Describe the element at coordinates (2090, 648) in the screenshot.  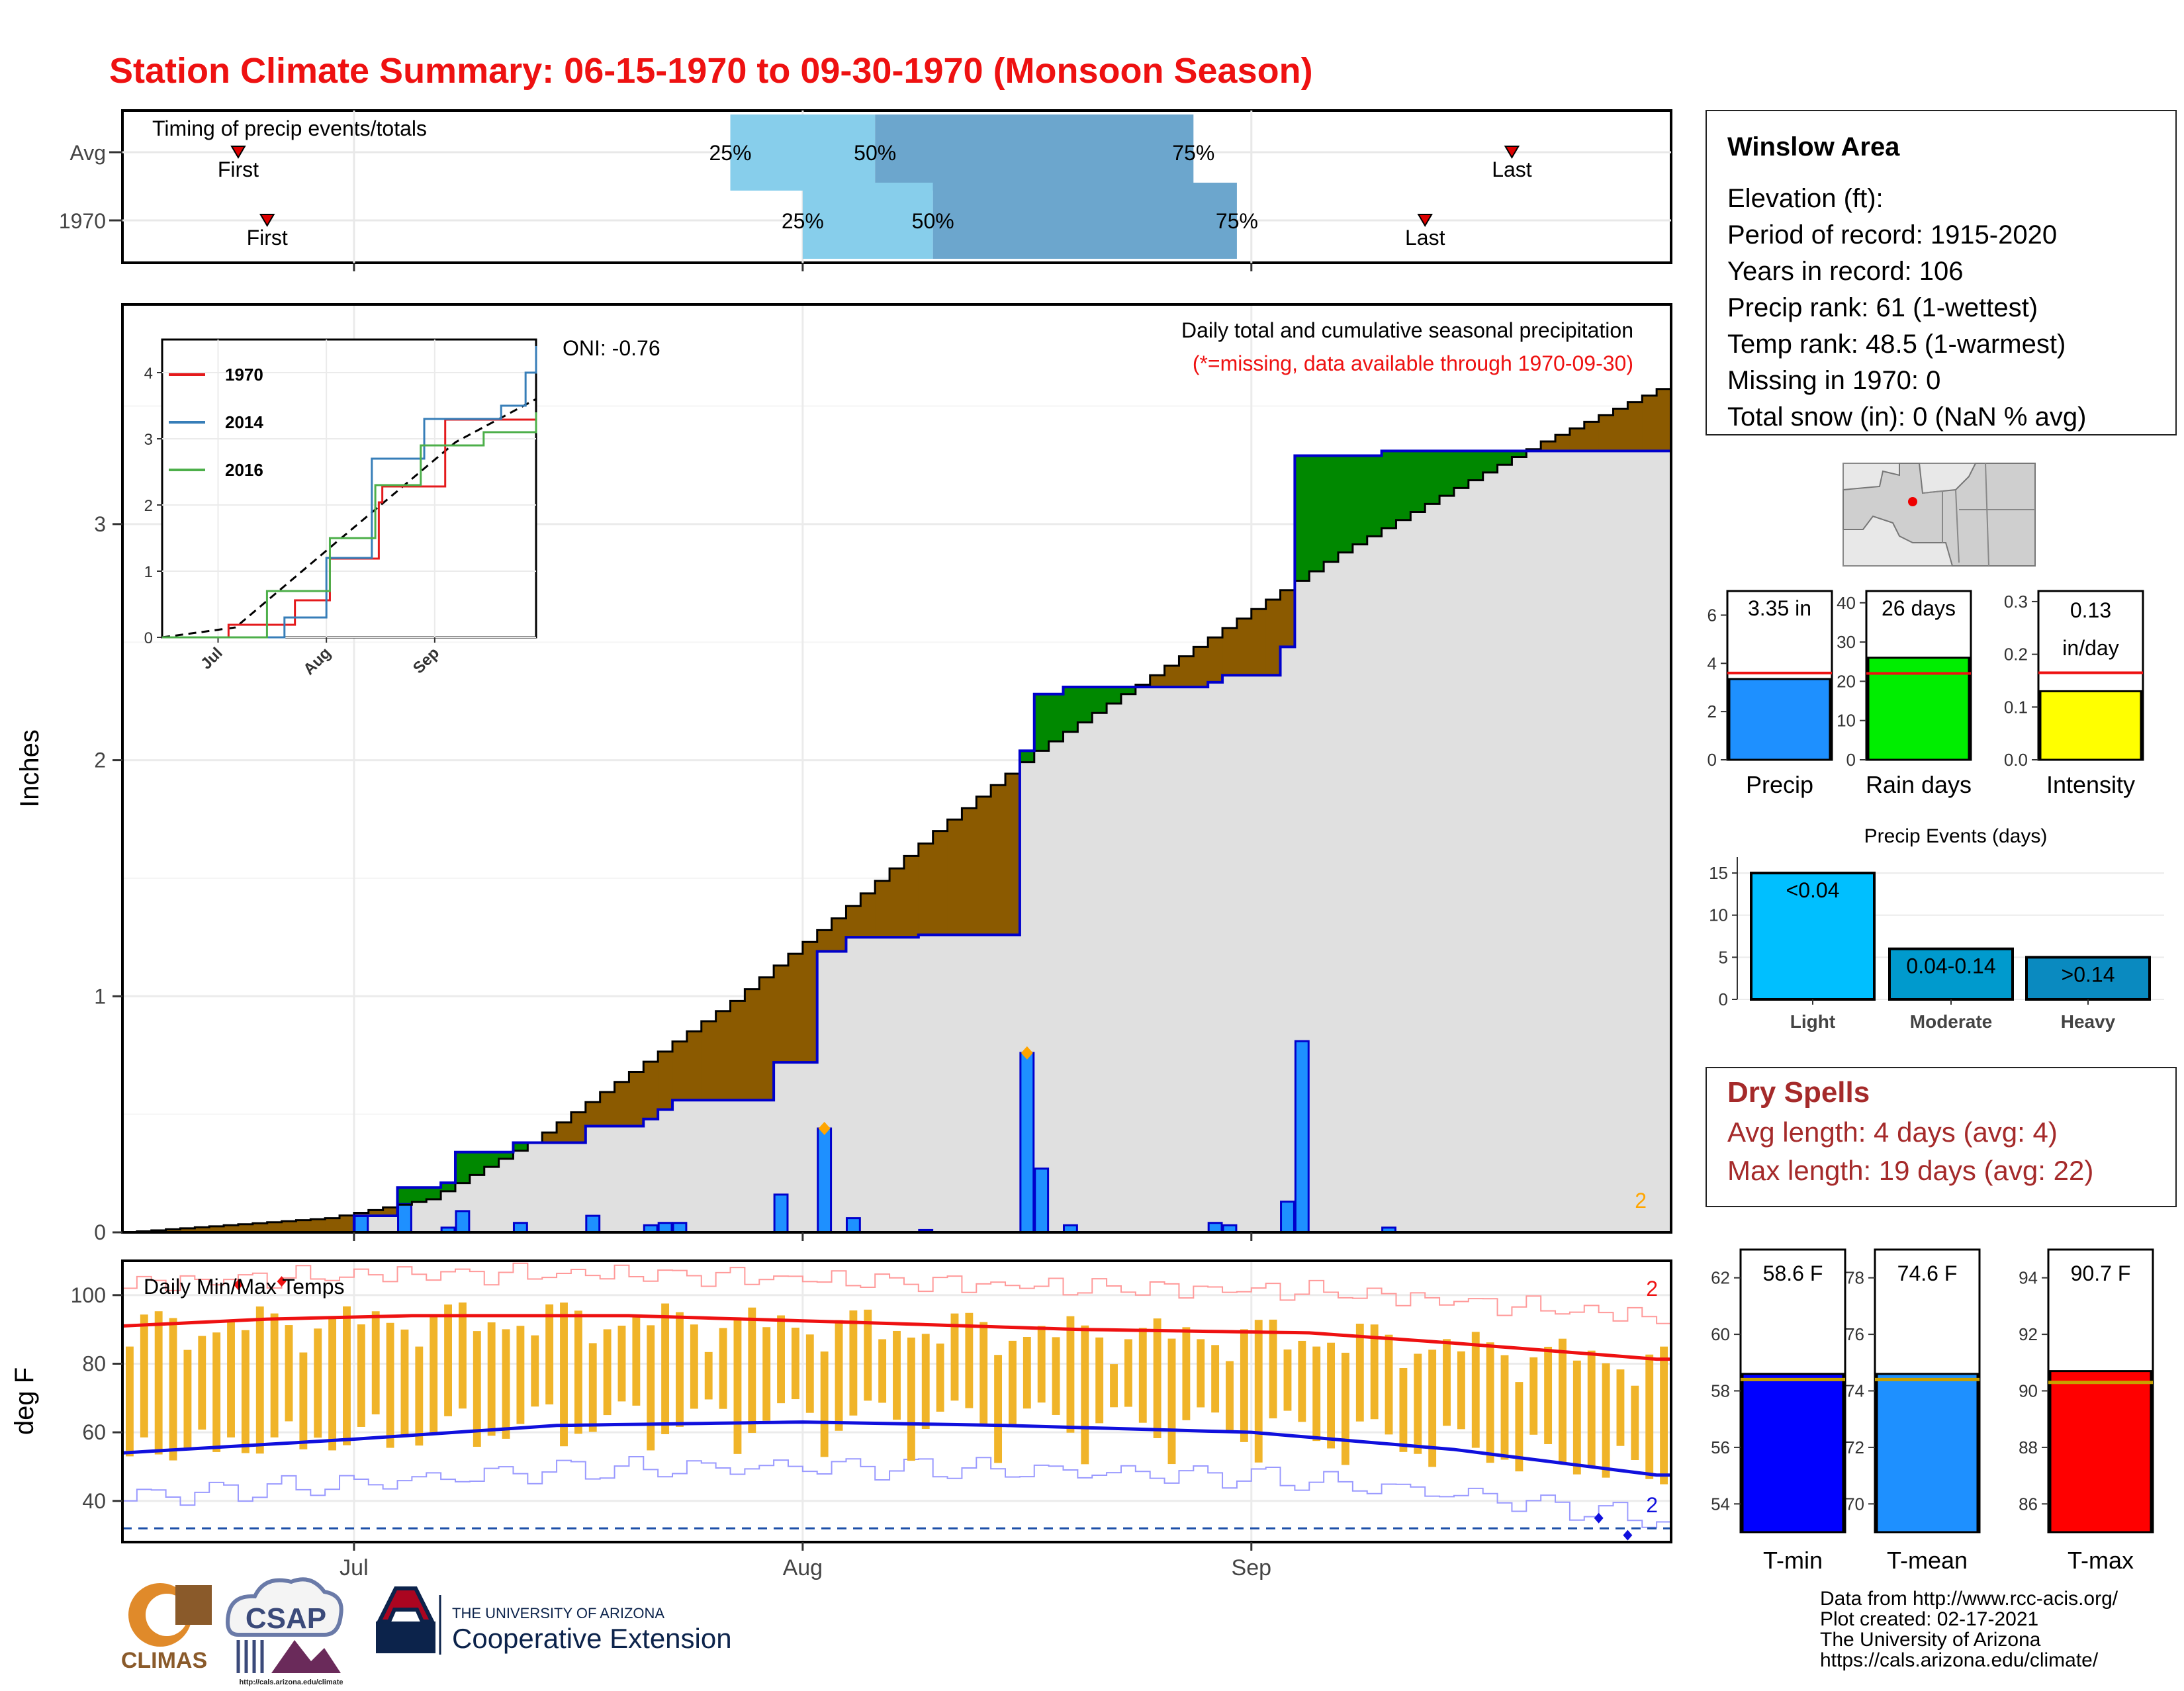
I see `summary-bar-value-unit: in/day` at that location.